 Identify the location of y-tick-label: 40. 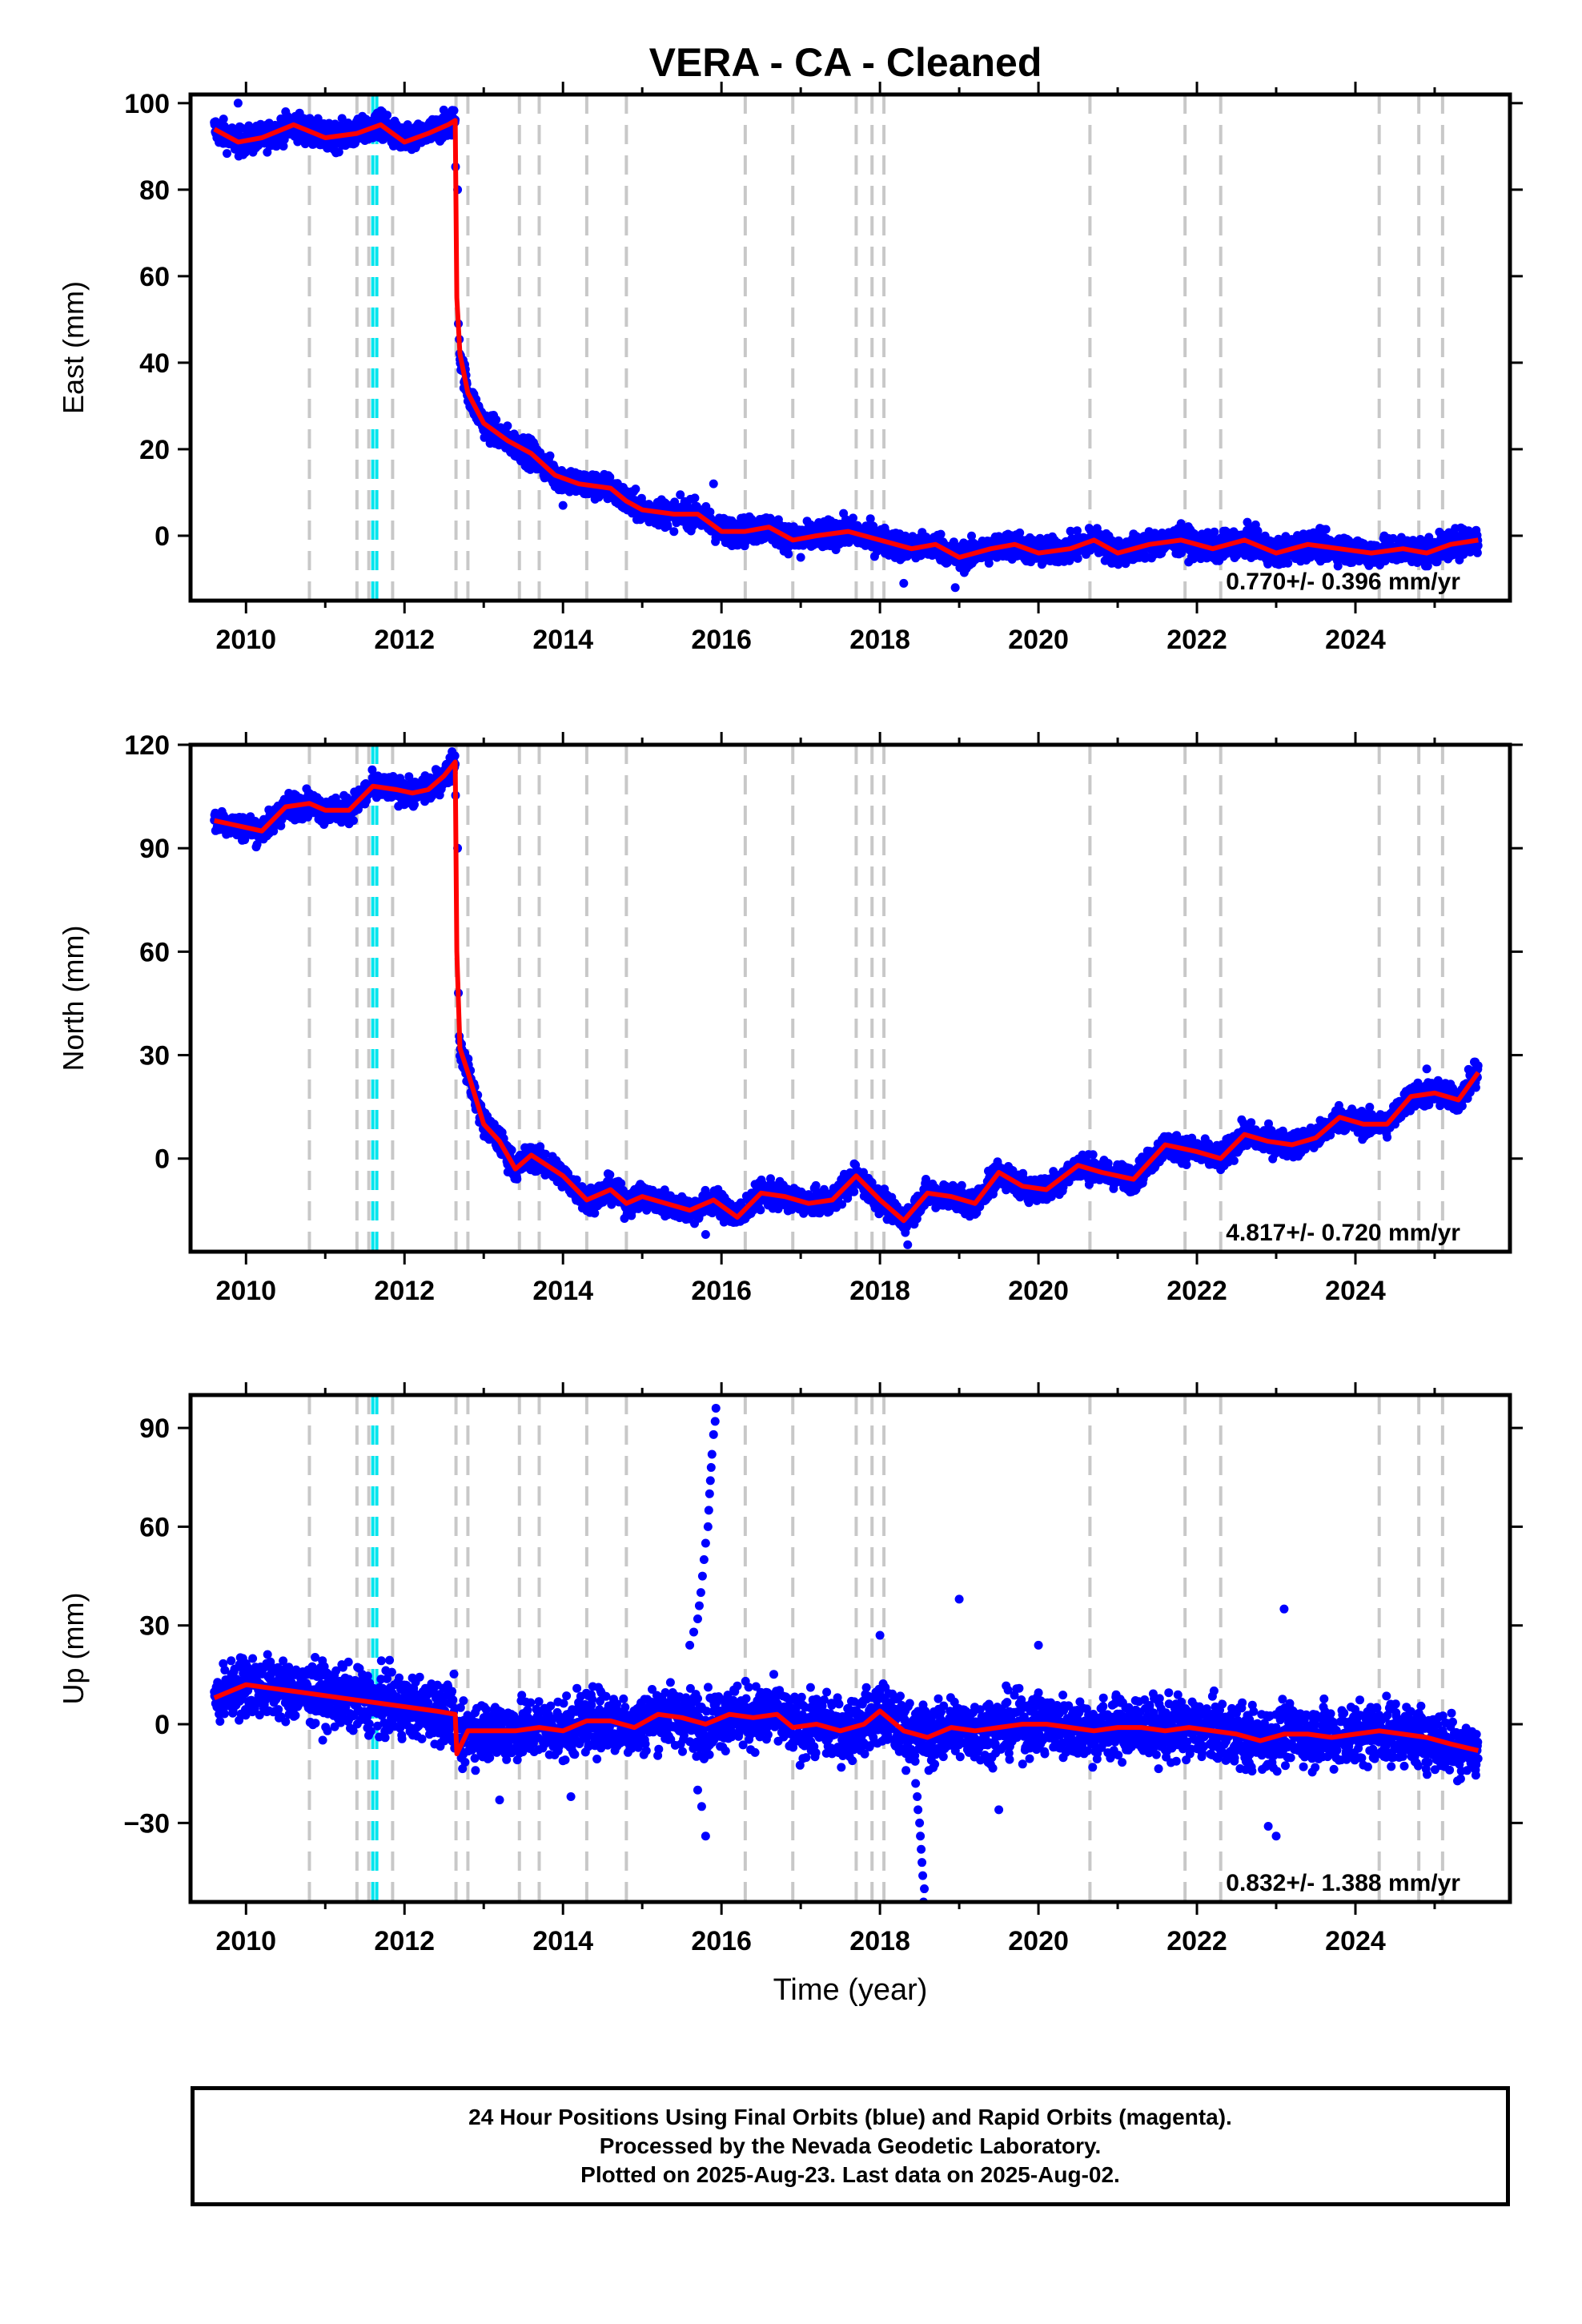
(154, 363).